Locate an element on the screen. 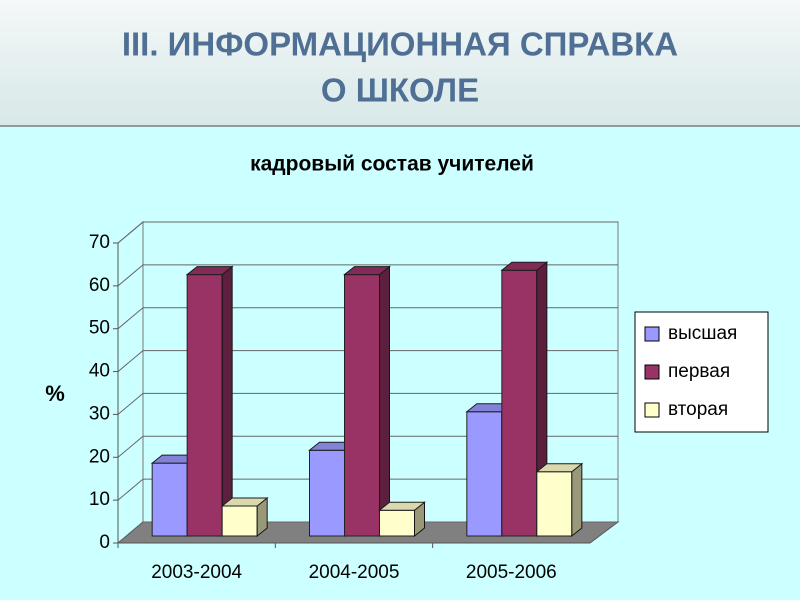 This screenshot has height=605, width=800. y-tick-label: 20 is located at coordinates (99, 456).